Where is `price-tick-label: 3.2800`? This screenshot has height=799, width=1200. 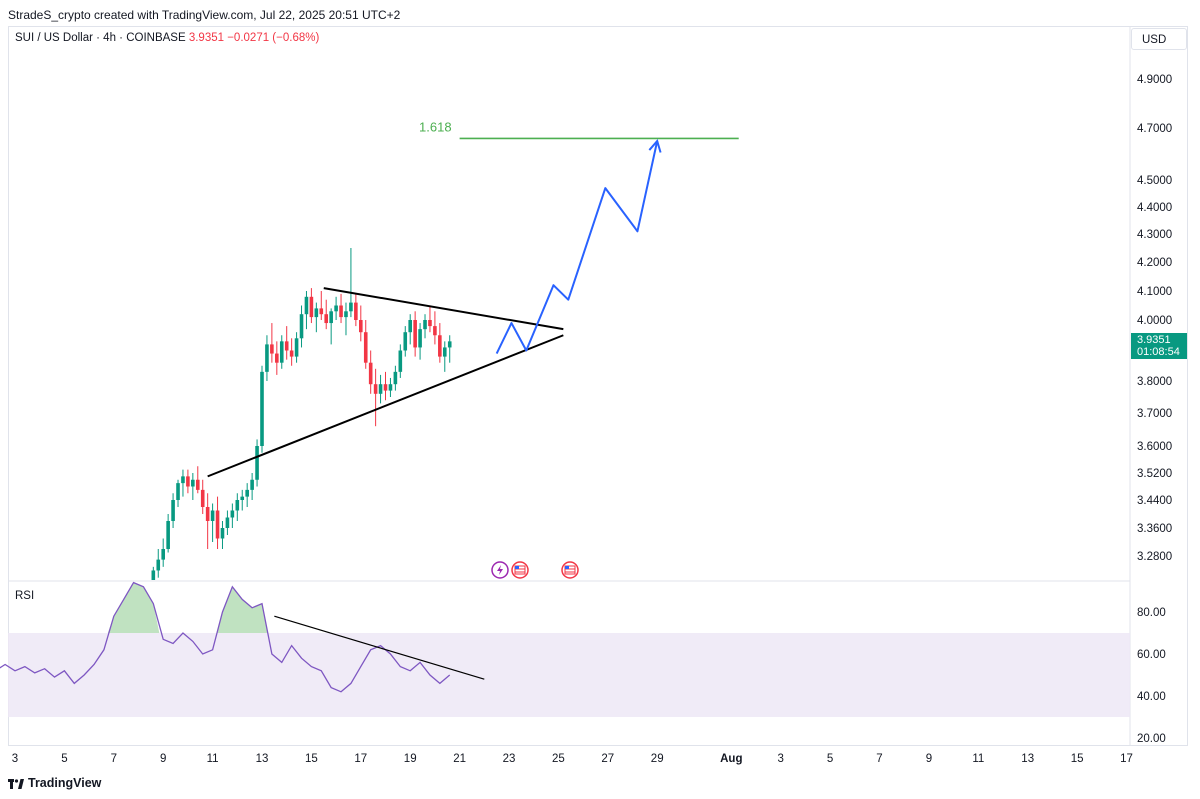
price-tick-label: 3.2800 is located at coordinates (1154, 557).